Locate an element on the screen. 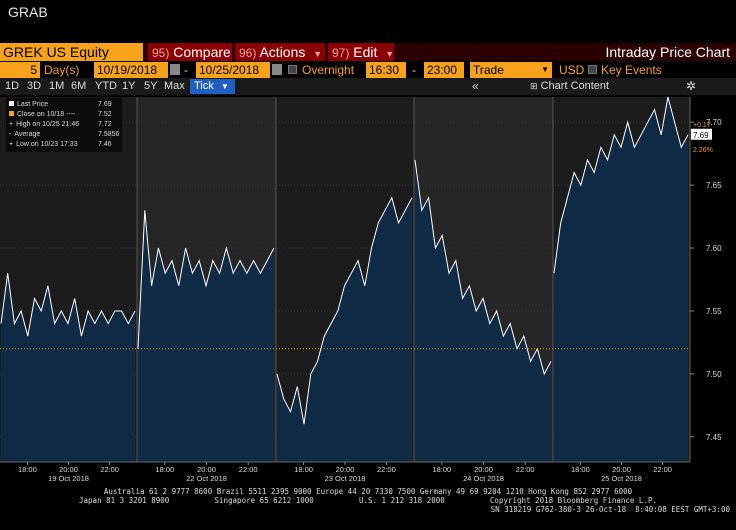  x-day-label: 19 Oct 2018 is located at coordinates (68, 478).